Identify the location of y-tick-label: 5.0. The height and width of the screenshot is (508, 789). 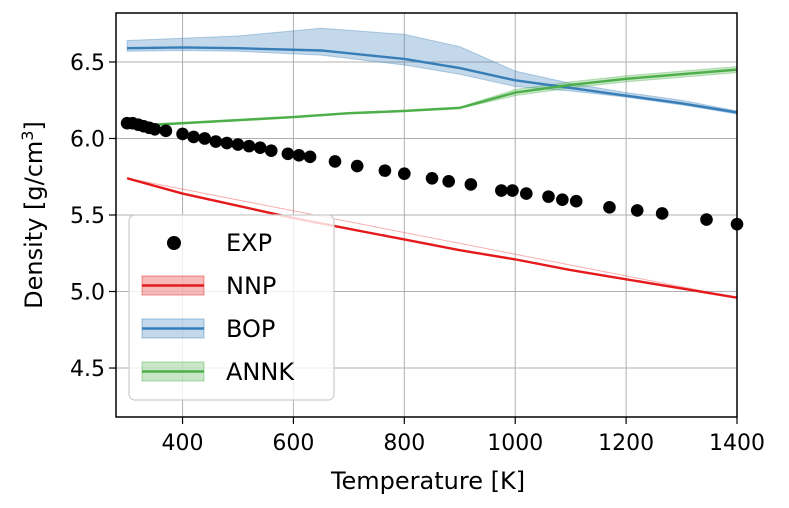
(87, 293).